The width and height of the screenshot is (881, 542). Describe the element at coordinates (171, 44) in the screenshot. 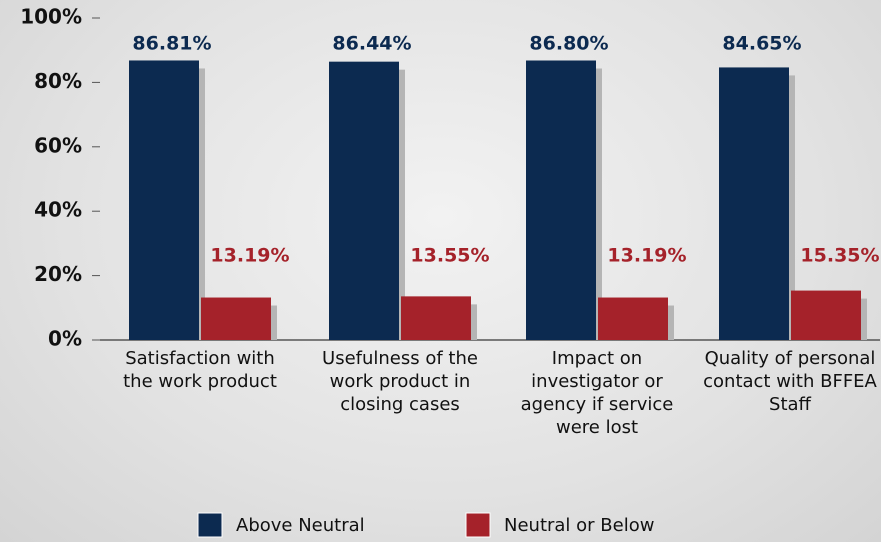

I see `value-label: 86.81%` at that location.